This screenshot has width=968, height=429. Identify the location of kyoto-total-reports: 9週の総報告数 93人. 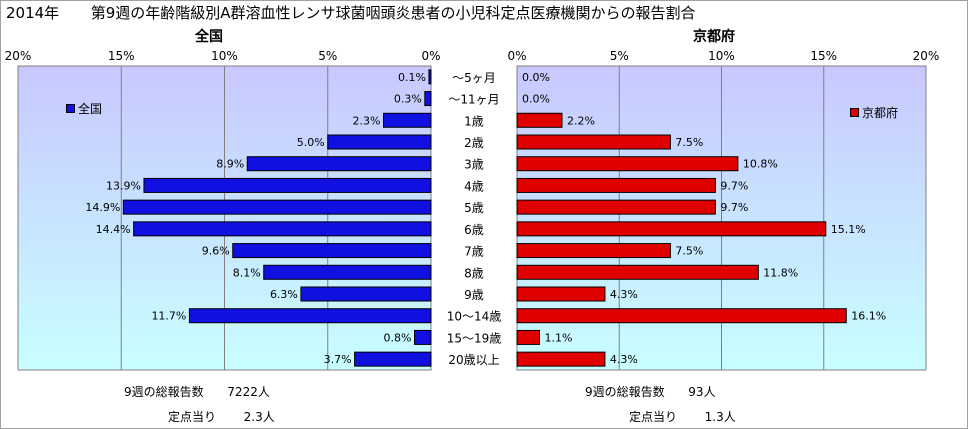
(650, 391).